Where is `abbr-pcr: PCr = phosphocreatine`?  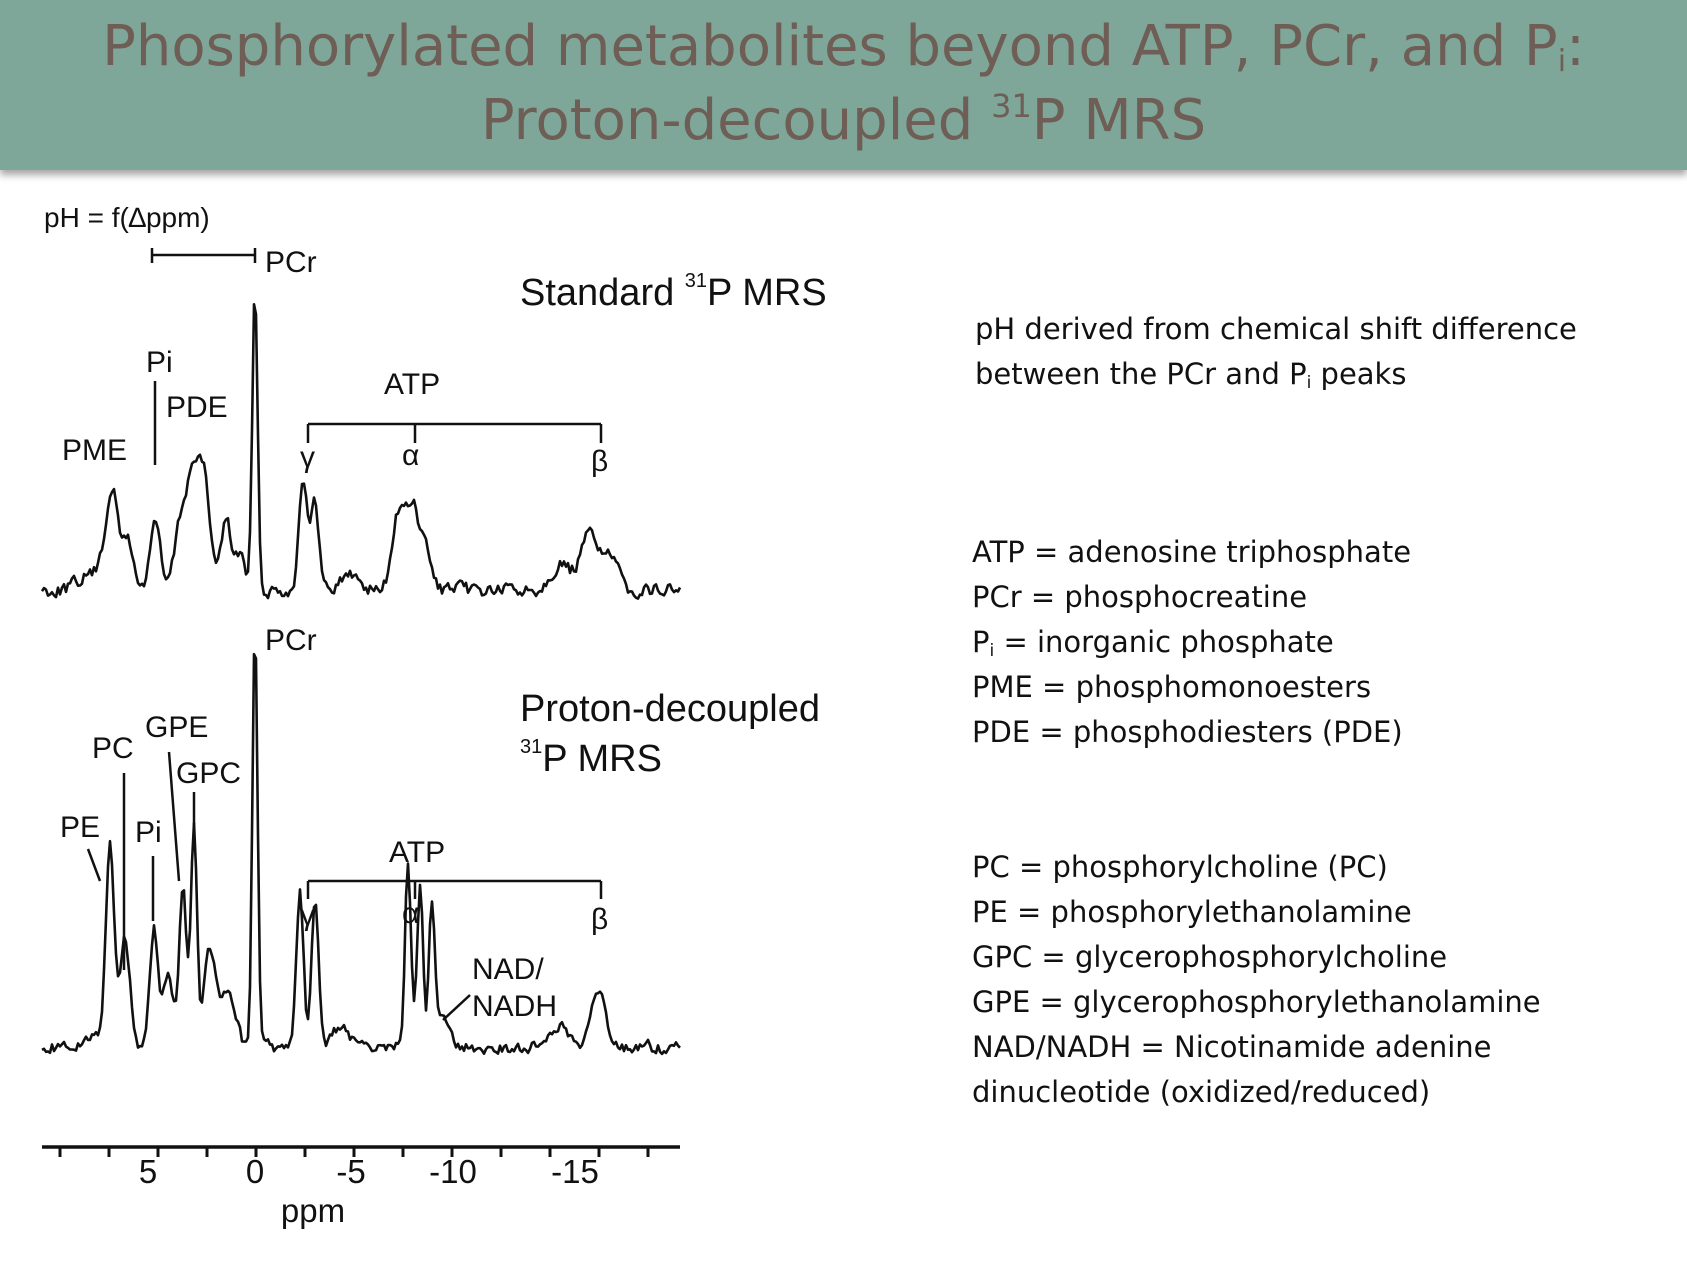
abbr-pcr: PCr = phosphocreatine is located at coordinates (1140, 597).